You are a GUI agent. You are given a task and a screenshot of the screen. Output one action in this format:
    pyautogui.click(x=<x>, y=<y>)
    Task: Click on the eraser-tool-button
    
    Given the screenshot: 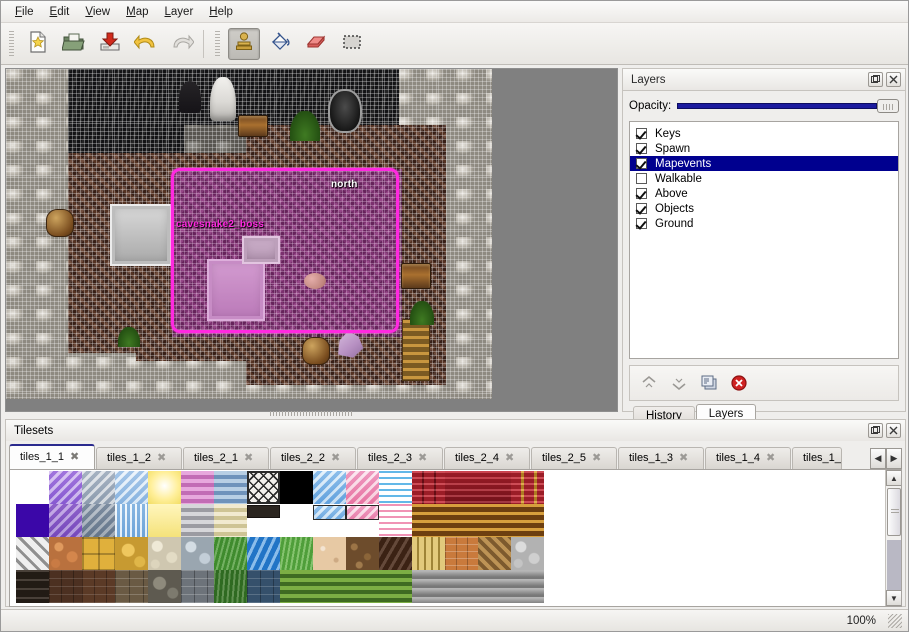 What is the action you would take?
    pyautogui.click(x=316, y=44)
    